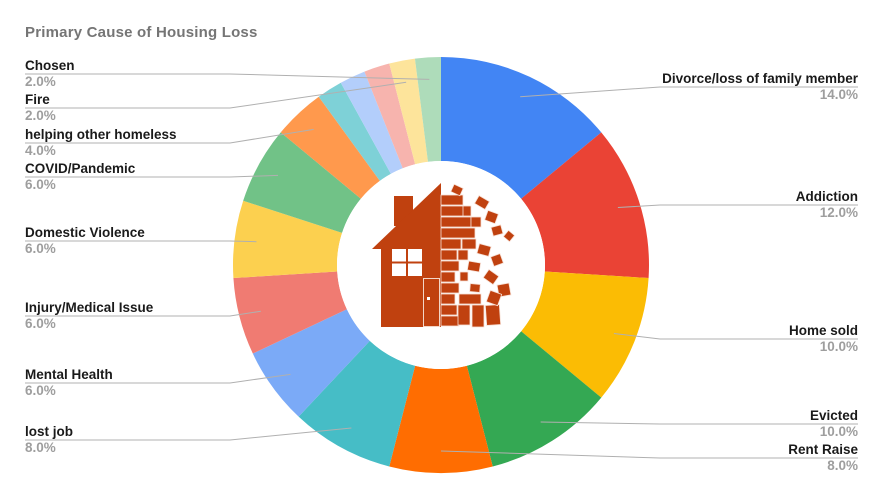  I want to click on slice-label-value: 4.0%, so click(40, 150).